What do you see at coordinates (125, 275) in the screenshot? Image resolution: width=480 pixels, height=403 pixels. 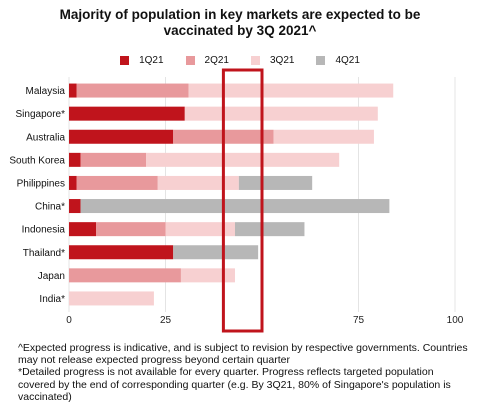 I see `bar-japan-2q21` at bounding box center [125, 275].